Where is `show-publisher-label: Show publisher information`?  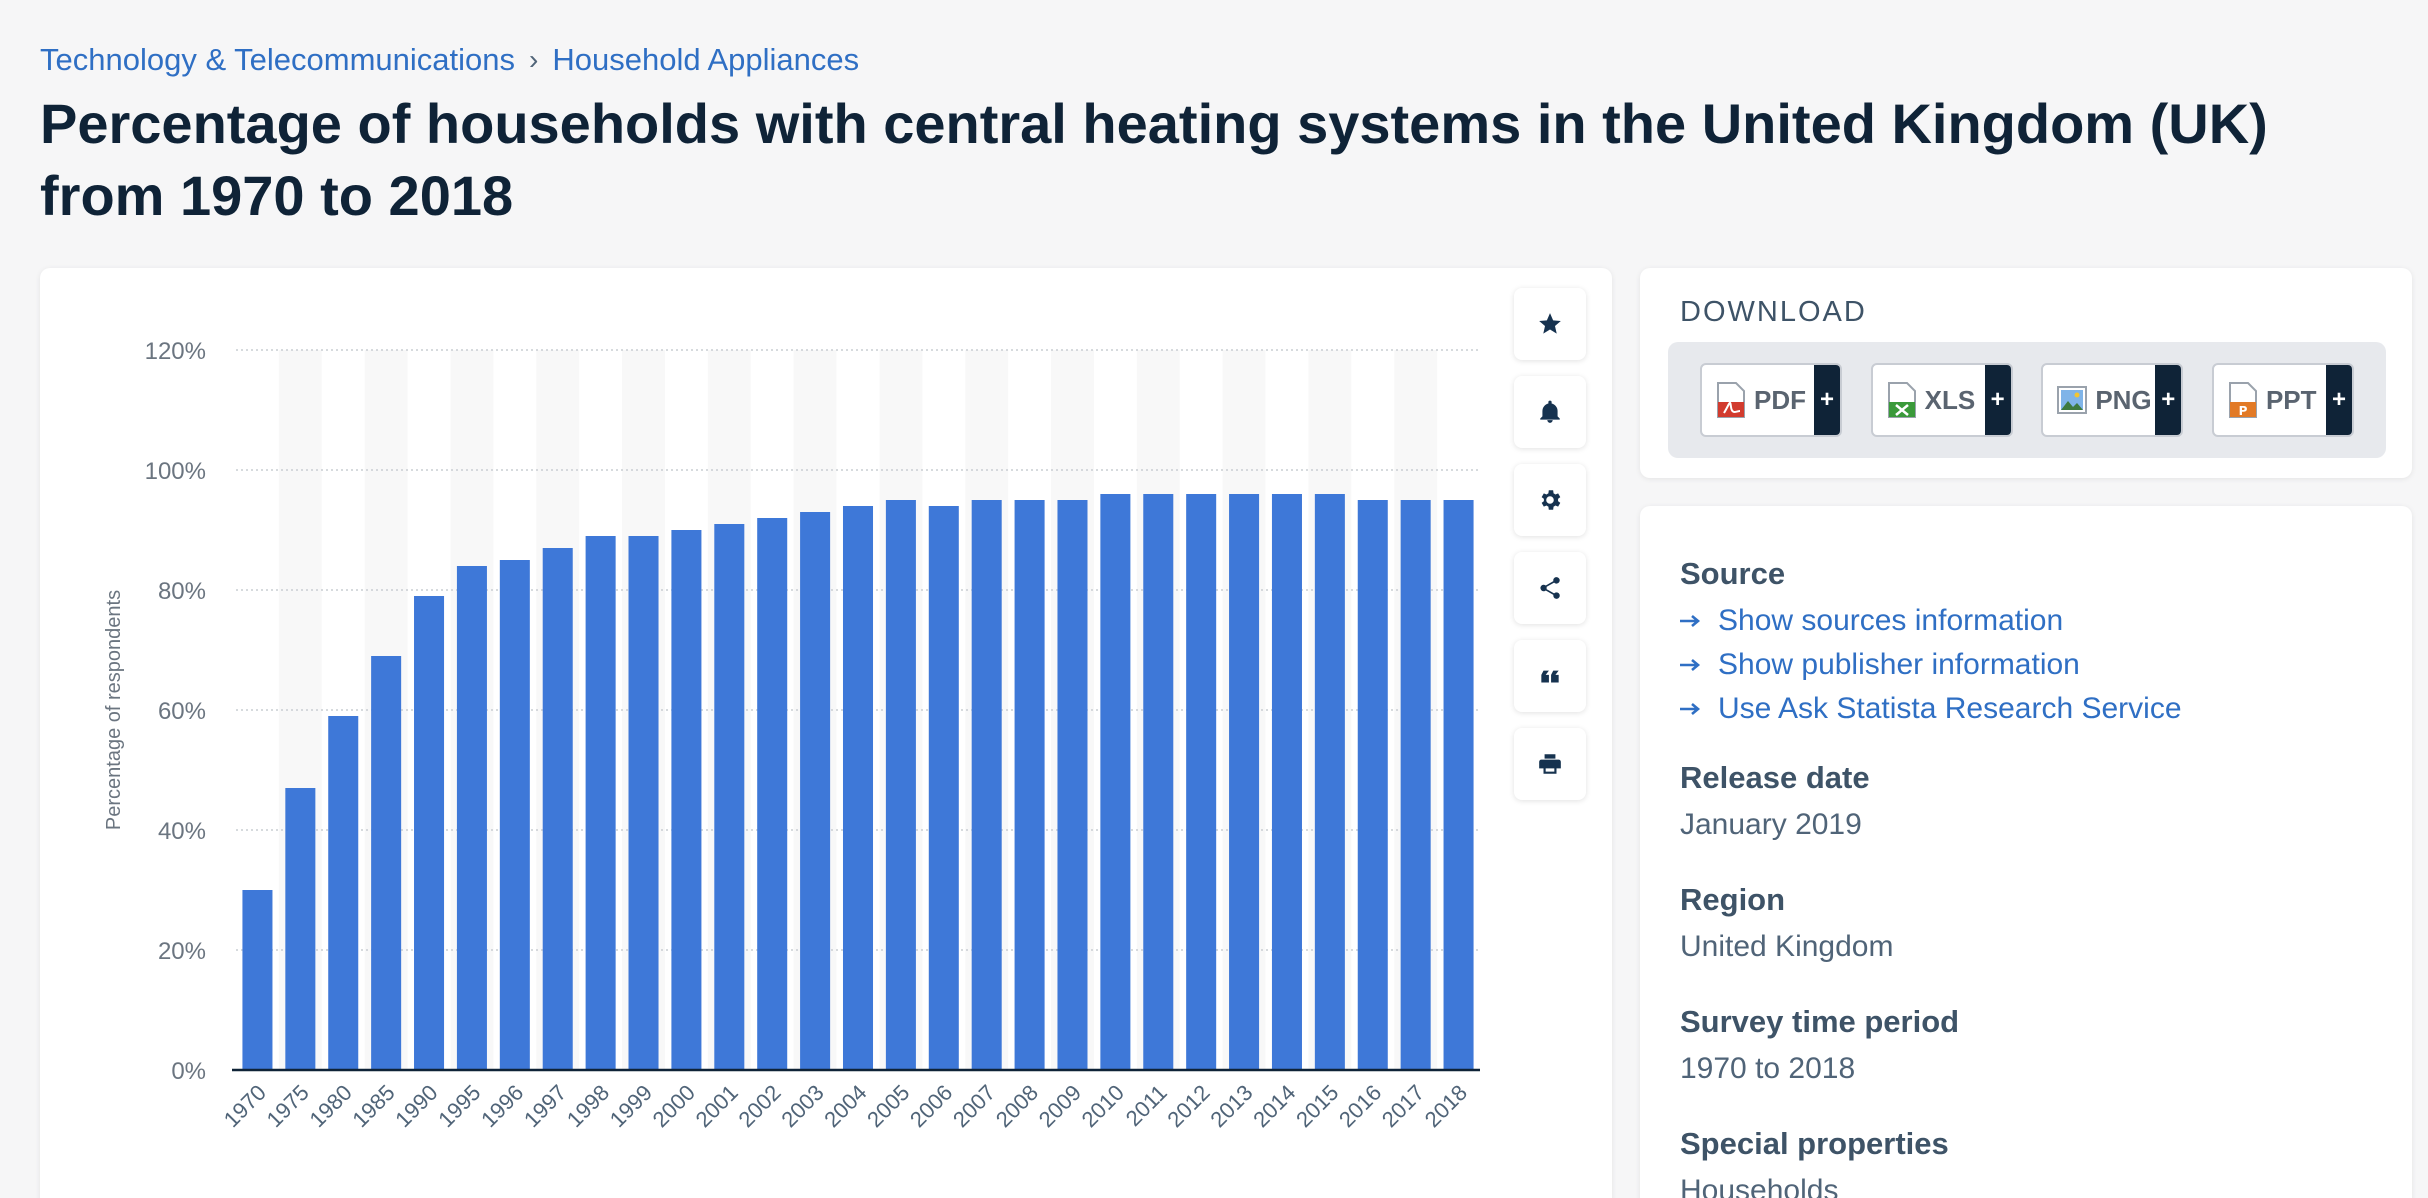
show-publisher-label: Show publisher information is located at coordinates (1899, 664).